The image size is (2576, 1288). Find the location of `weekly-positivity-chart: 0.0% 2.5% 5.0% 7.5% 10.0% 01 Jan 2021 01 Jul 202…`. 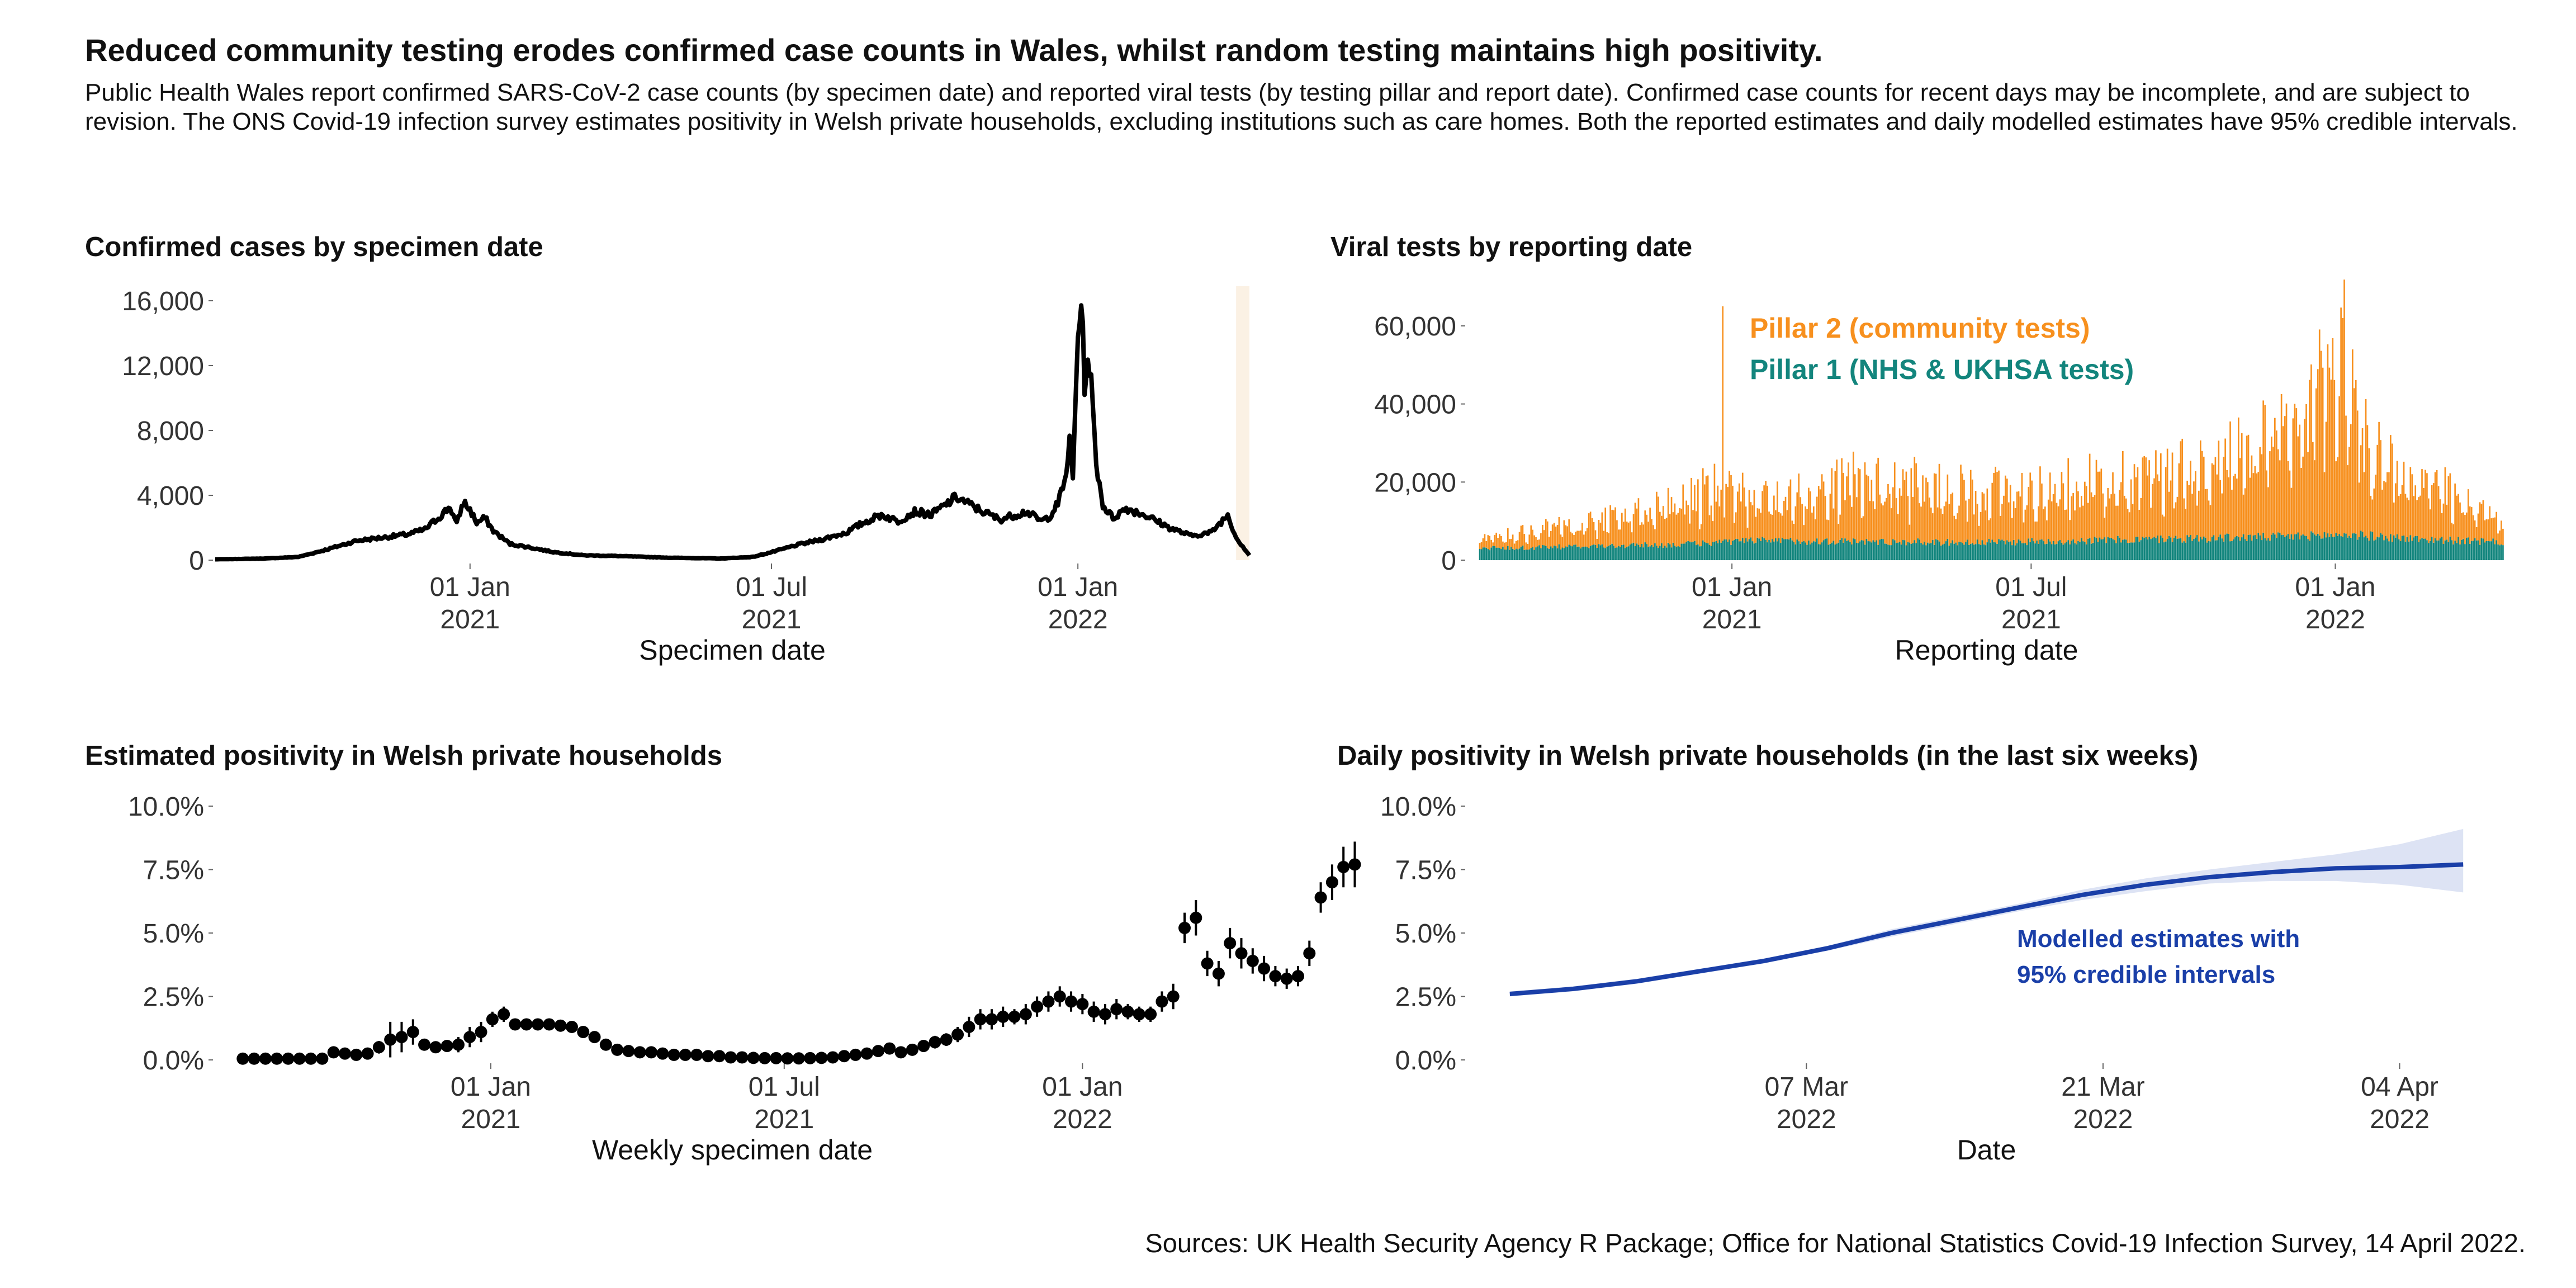

weekly-positivity-chart: 0.0% 2.5% 5.0% 7.5% 10.0% 01 Jan 2021 01 Jul 202… is located at coordinates (745, 979).